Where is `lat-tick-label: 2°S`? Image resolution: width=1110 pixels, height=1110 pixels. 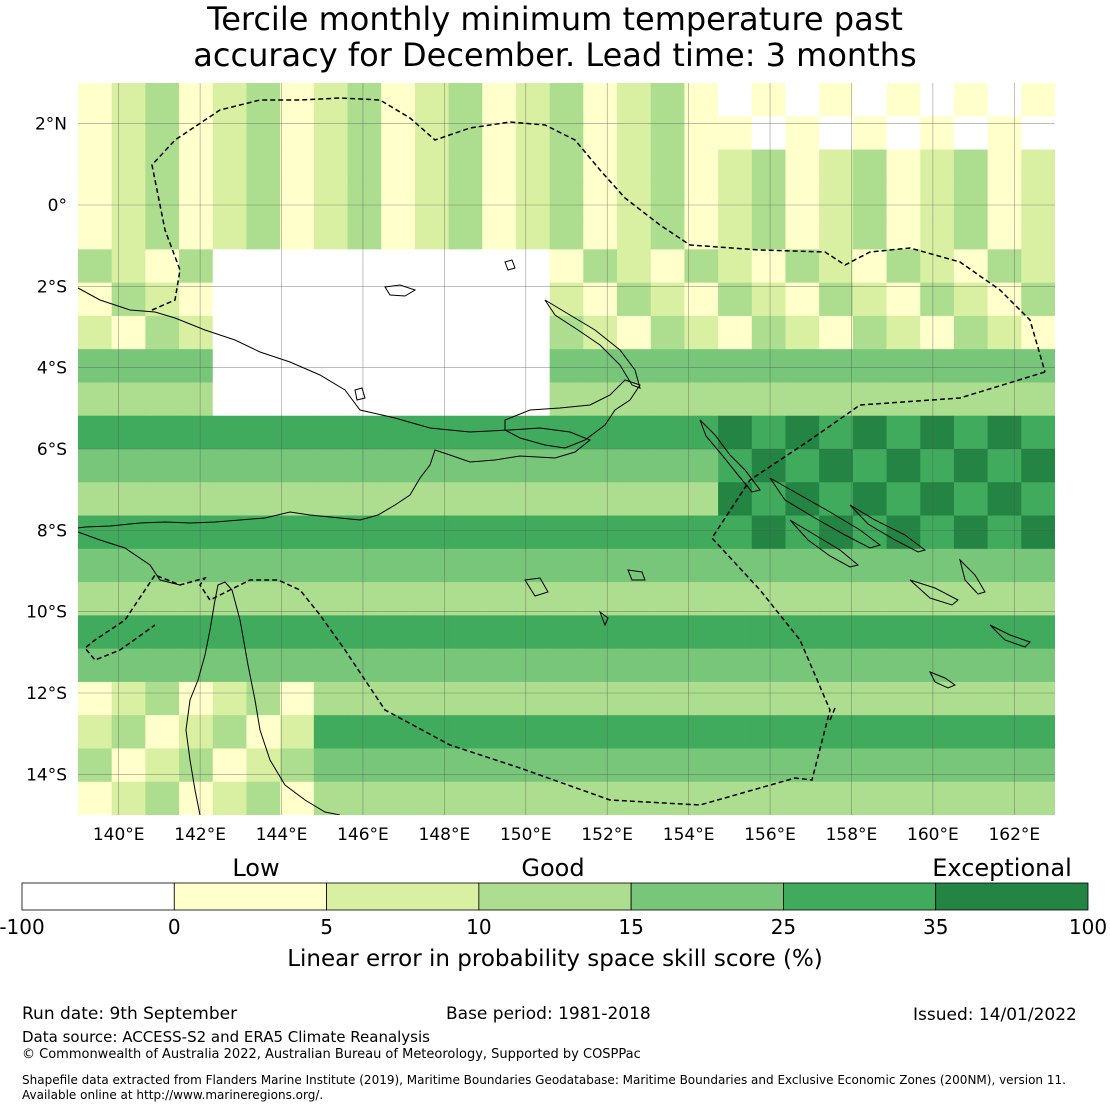 lat-tick-label: 2°S is located at coordinates (52, 287).